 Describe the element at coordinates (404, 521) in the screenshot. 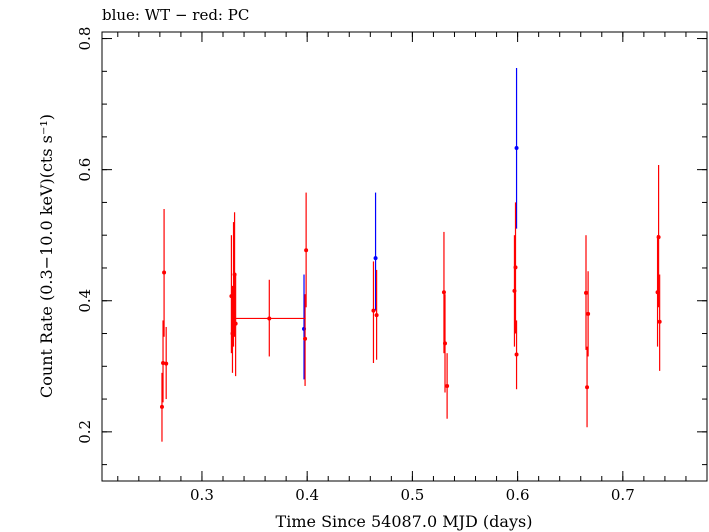

I see `x-axis-label: Time Since 54087.0 MJD (days)` at that location.